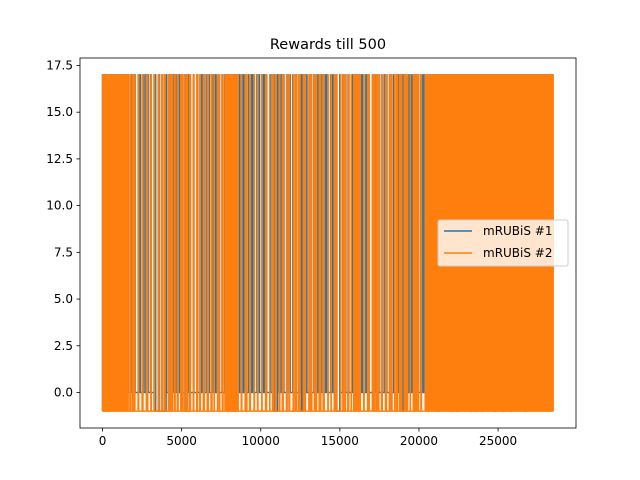 This screenshot has height=480, width=640. What do you see at coordinates (59, 206) in the screenshot?
I see `y-tick-label: 10.0` at bounding box center [59, 206].